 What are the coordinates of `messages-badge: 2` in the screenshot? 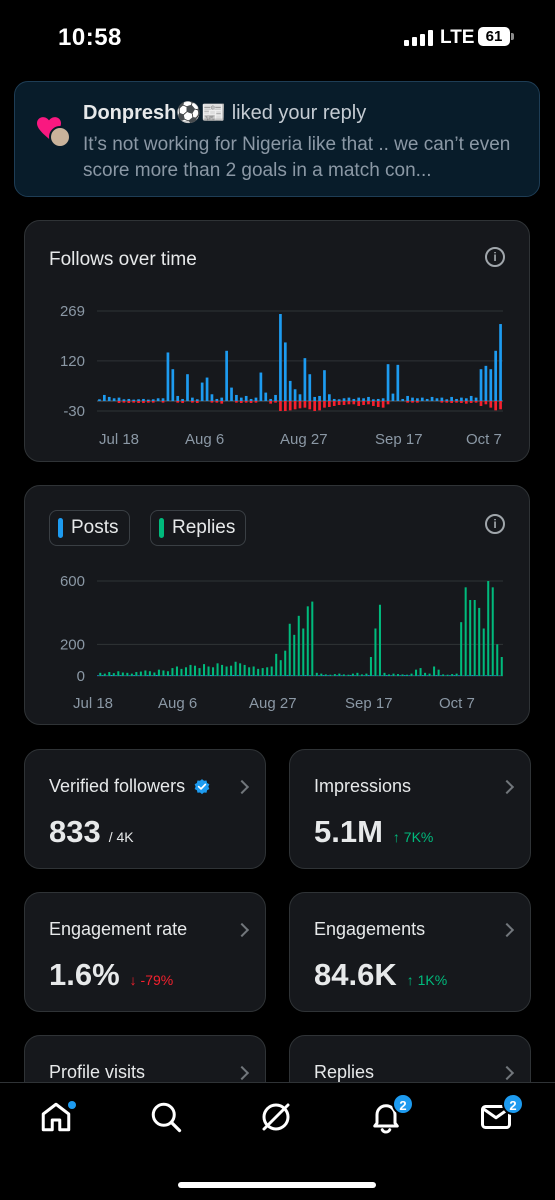 It's located at (513, 1104).